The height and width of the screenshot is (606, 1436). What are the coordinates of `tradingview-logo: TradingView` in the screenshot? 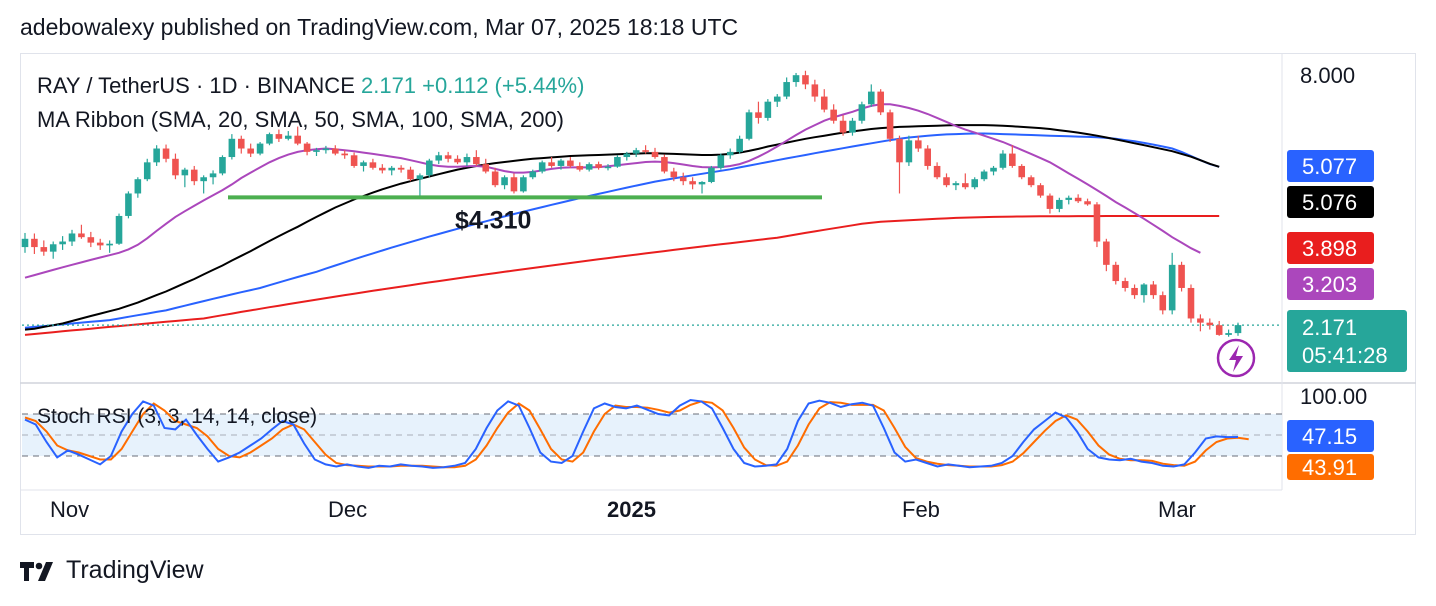 It's located at (112, 570).